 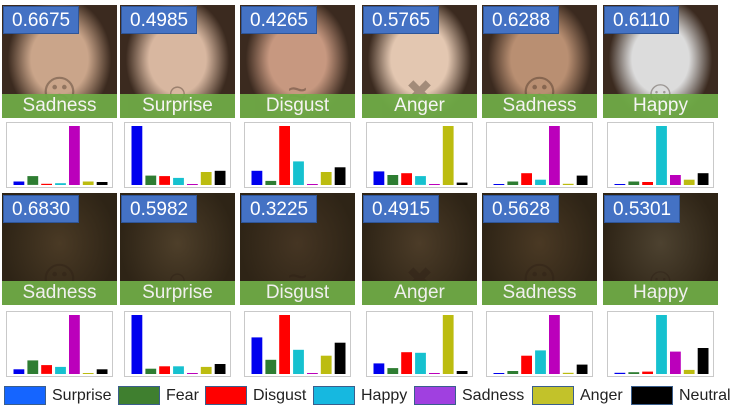 What do you see at coordinates (521, 209) in the screenshot?
I see `confidence-score: 0.5628` at bounding box center [521, 209].